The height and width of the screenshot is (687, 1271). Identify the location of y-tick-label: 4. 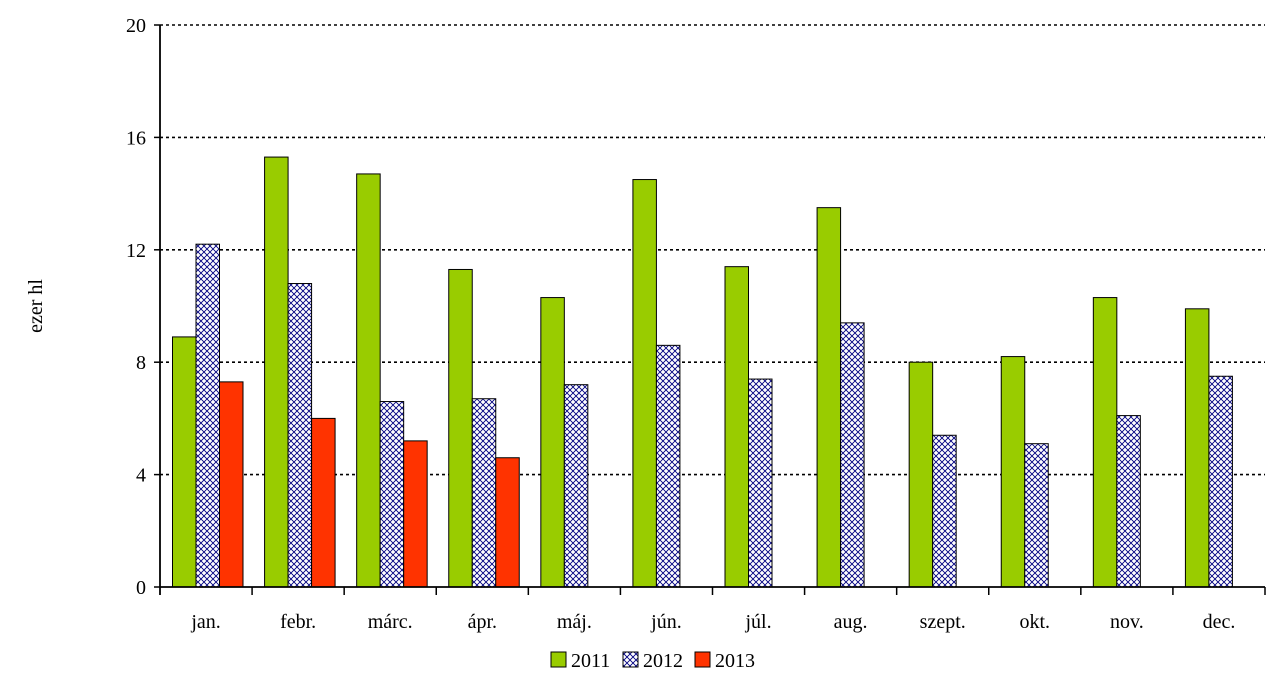
(141, 476).